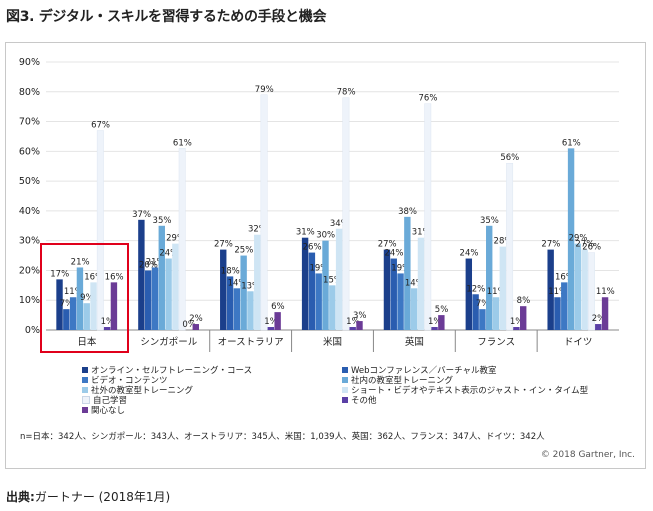 The image size is (653, 511). Describe the element at coordinates (419, 370) in the screenshot. I see `legend-item: Webコンファレンス／バーチャル教室` at that location.